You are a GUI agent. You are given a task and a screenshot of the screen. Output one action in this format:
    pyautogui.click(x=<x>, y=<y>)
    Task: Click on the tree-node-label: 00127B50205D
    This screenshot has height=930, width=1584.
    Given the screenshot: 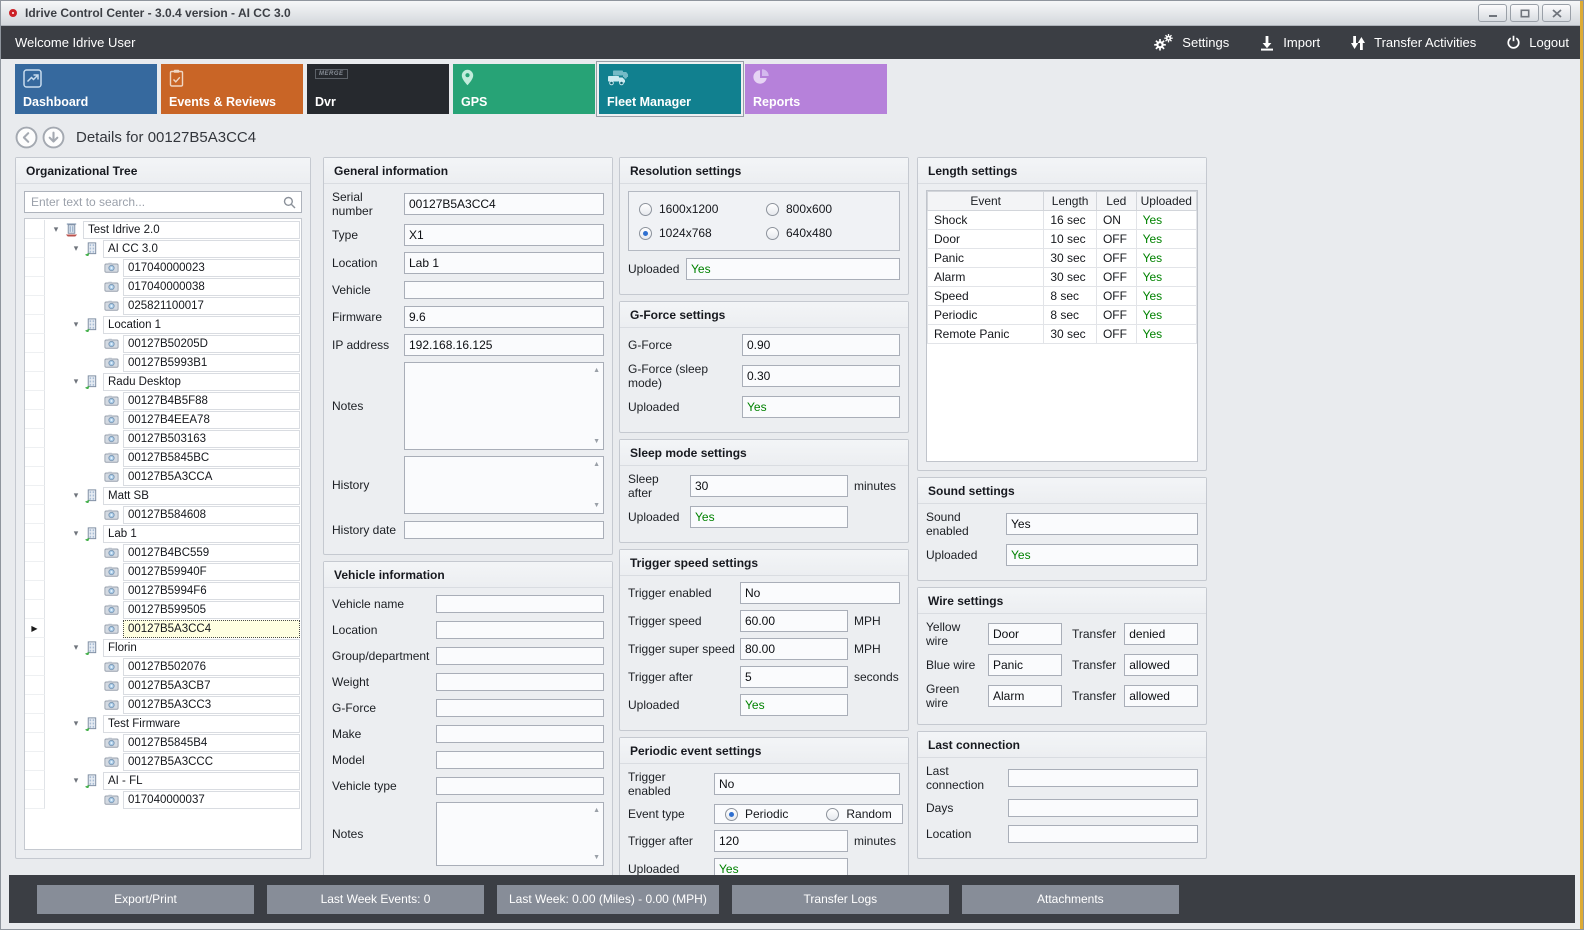 What is the action you would take?
    pyautogui.click(x=211, y=343)
    